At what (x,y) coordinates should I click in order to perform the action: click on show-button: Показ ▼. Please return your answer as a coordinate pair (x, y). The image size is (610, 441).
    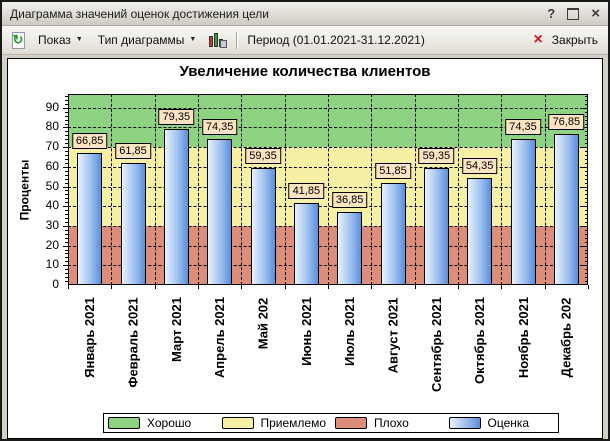
    Looking at the image, I should click on (60, 40).